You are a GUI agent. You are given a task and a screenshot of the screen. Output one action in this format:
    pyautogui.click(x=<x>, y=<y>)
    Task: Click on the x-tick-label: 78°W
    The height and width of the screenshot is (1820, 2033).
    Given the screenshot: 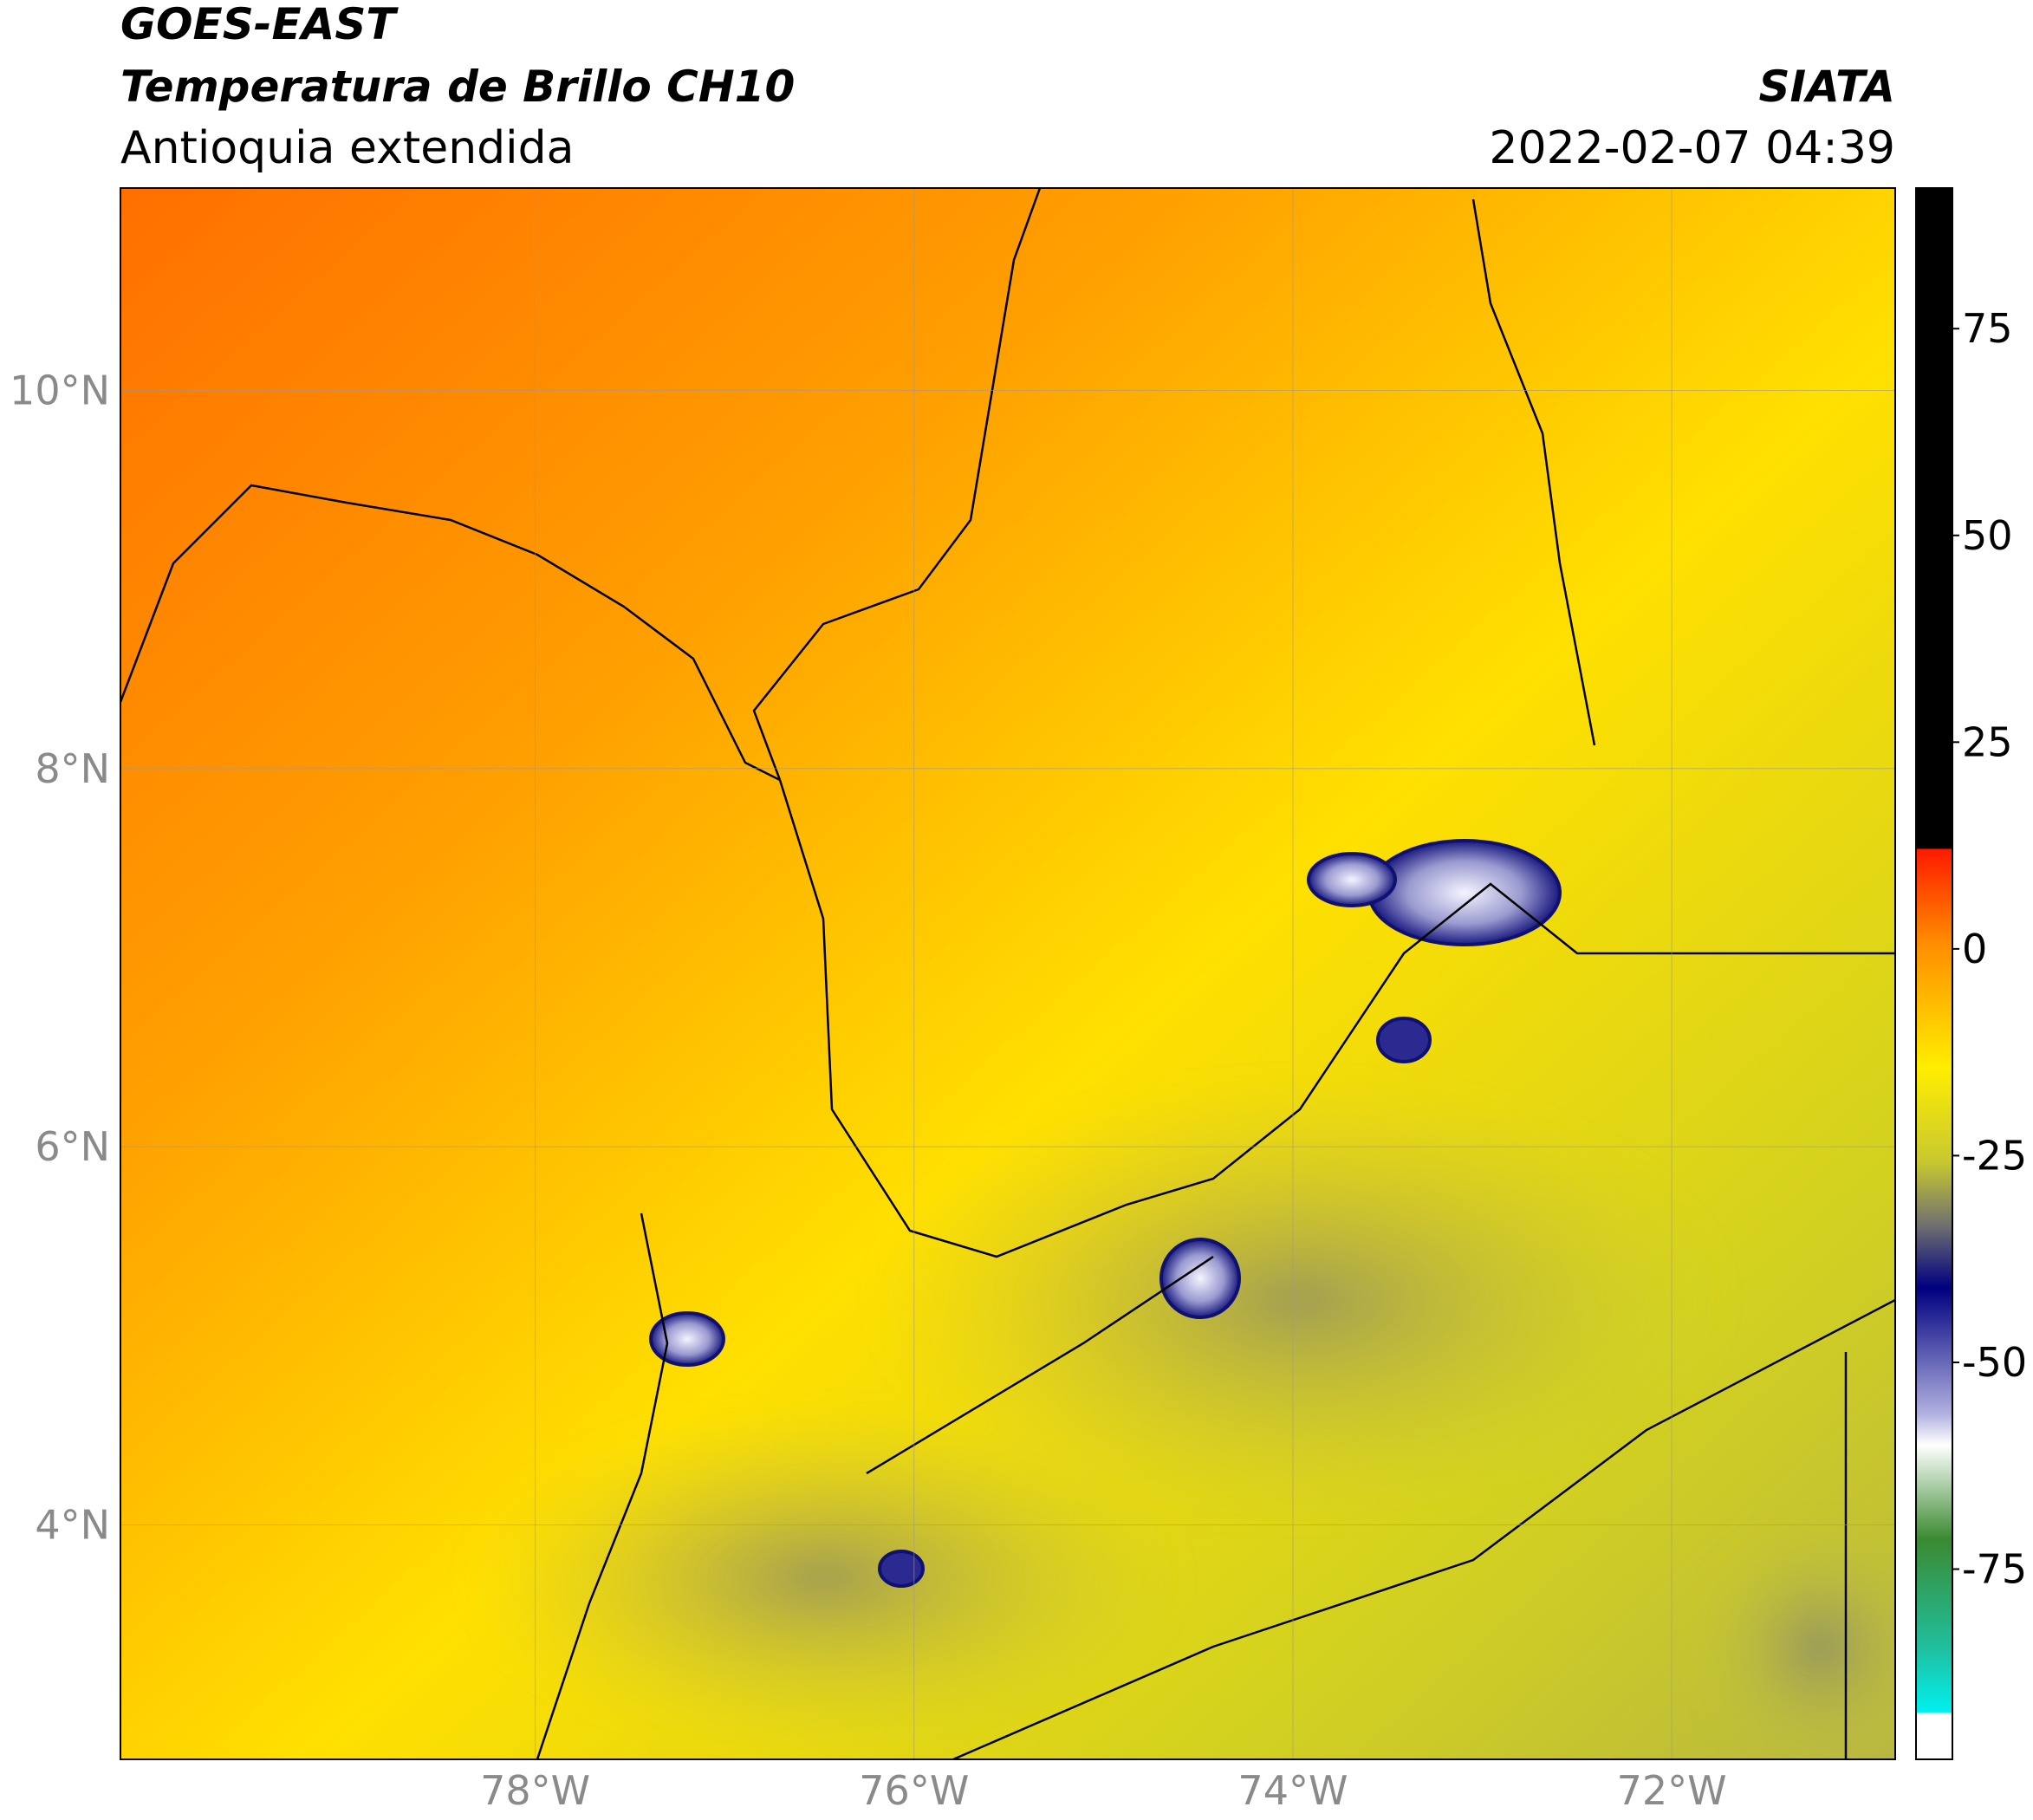 What is the action you would take?
    pyautogui.click(x=535, y=1790)
    